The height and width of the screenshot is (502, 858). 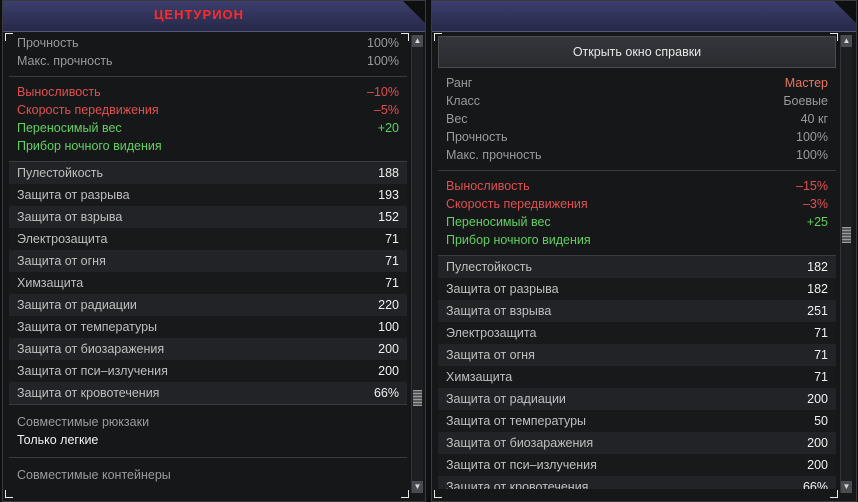 I want to click on protection-value: 100, so click(x=388, y=327).